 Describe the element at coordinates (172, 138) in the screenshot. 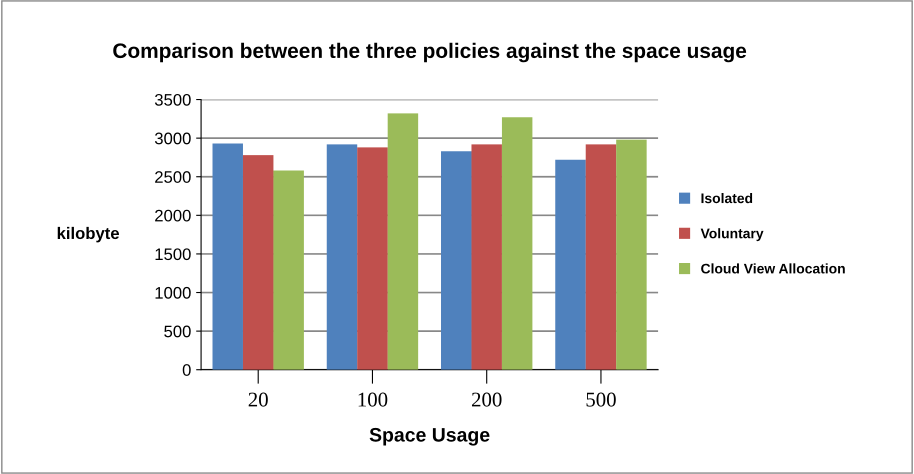

I see `y-tick-label: 3000` at that location.